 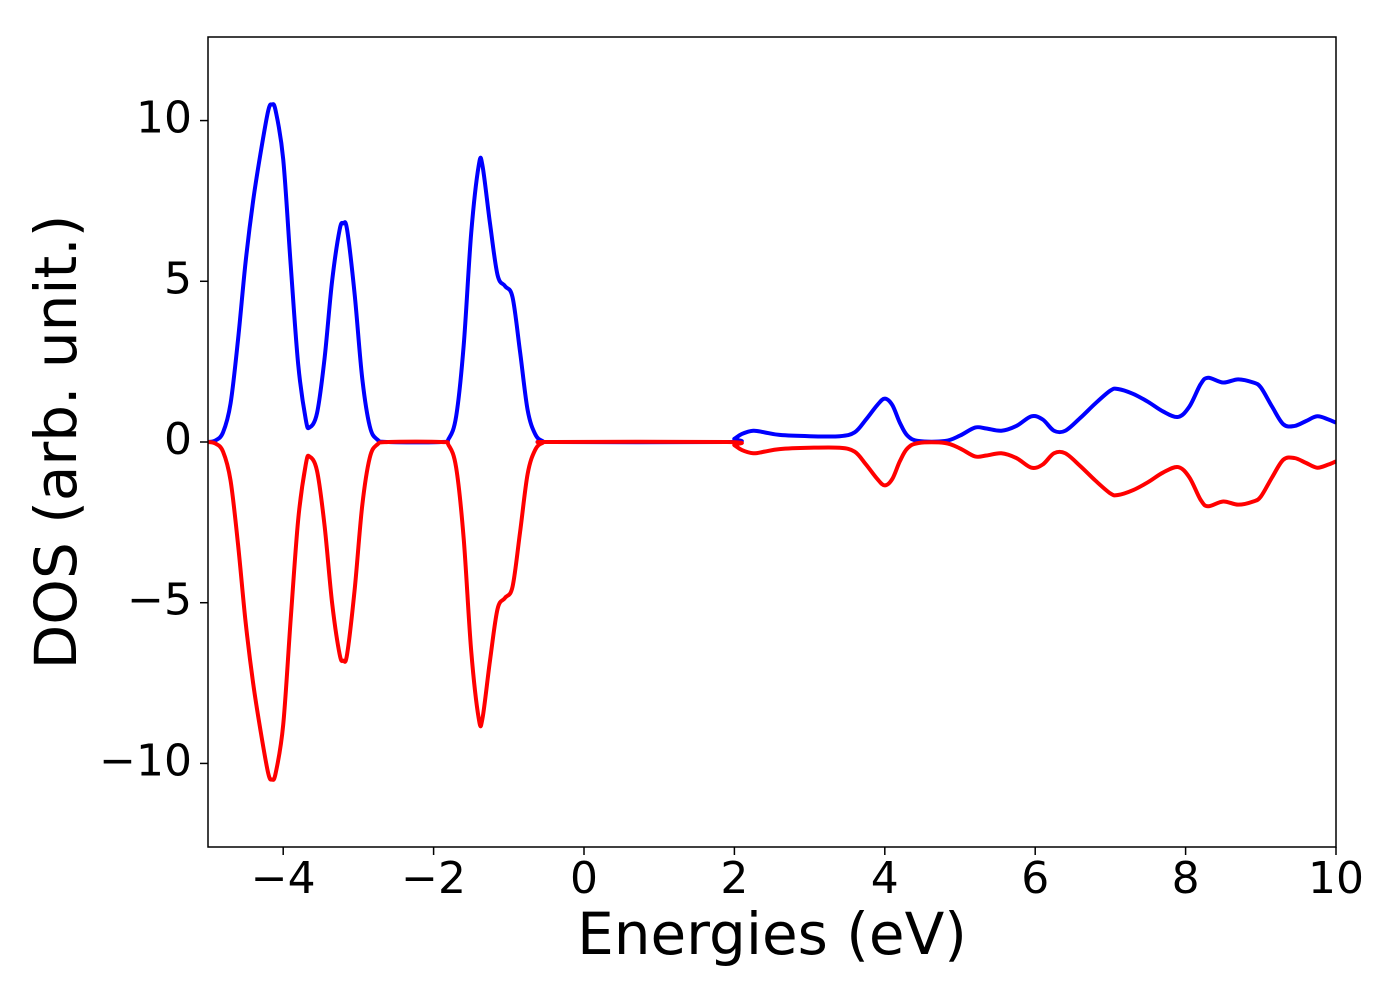 I want to click on x-tick-label: 10, so click(x=1336, y=878).